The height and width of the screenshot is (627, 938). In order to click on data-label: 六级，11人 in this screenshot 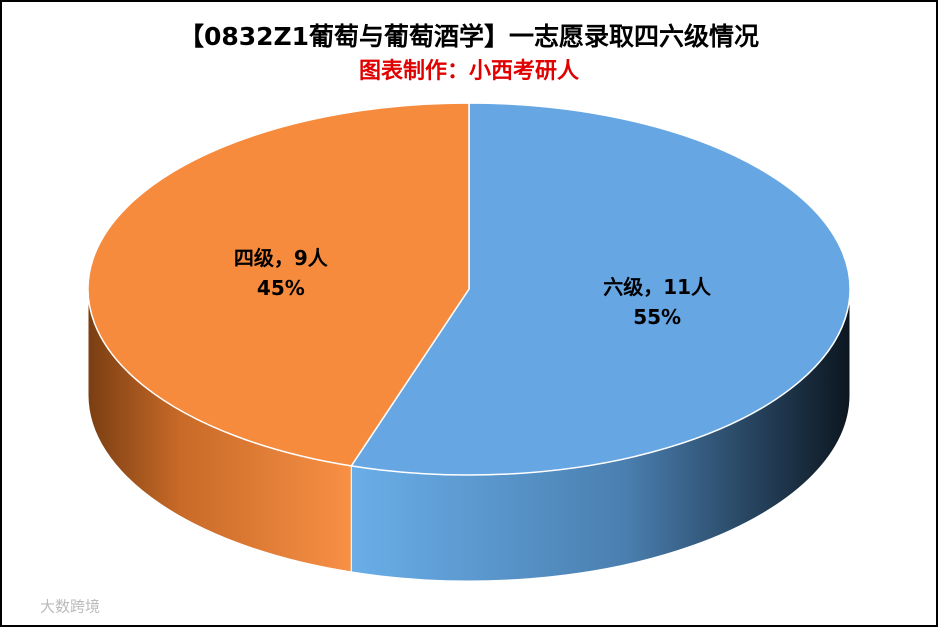, I will do `click(657, 287)`.